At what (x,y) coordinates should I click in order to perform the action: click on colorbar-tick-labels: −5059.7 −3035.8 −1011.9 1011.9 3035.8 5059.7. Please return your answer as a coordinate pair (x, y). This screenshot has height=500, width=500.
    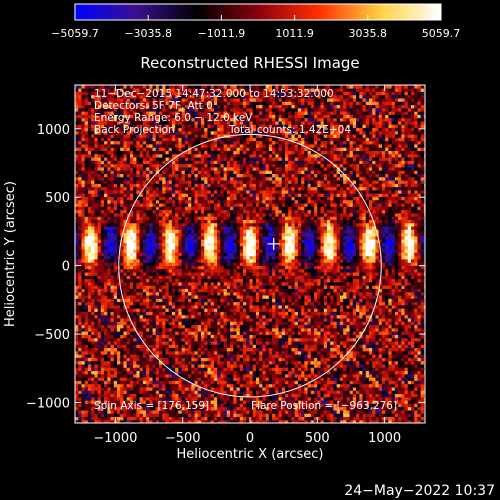
    Looking at the image, I should click on (255, 33).